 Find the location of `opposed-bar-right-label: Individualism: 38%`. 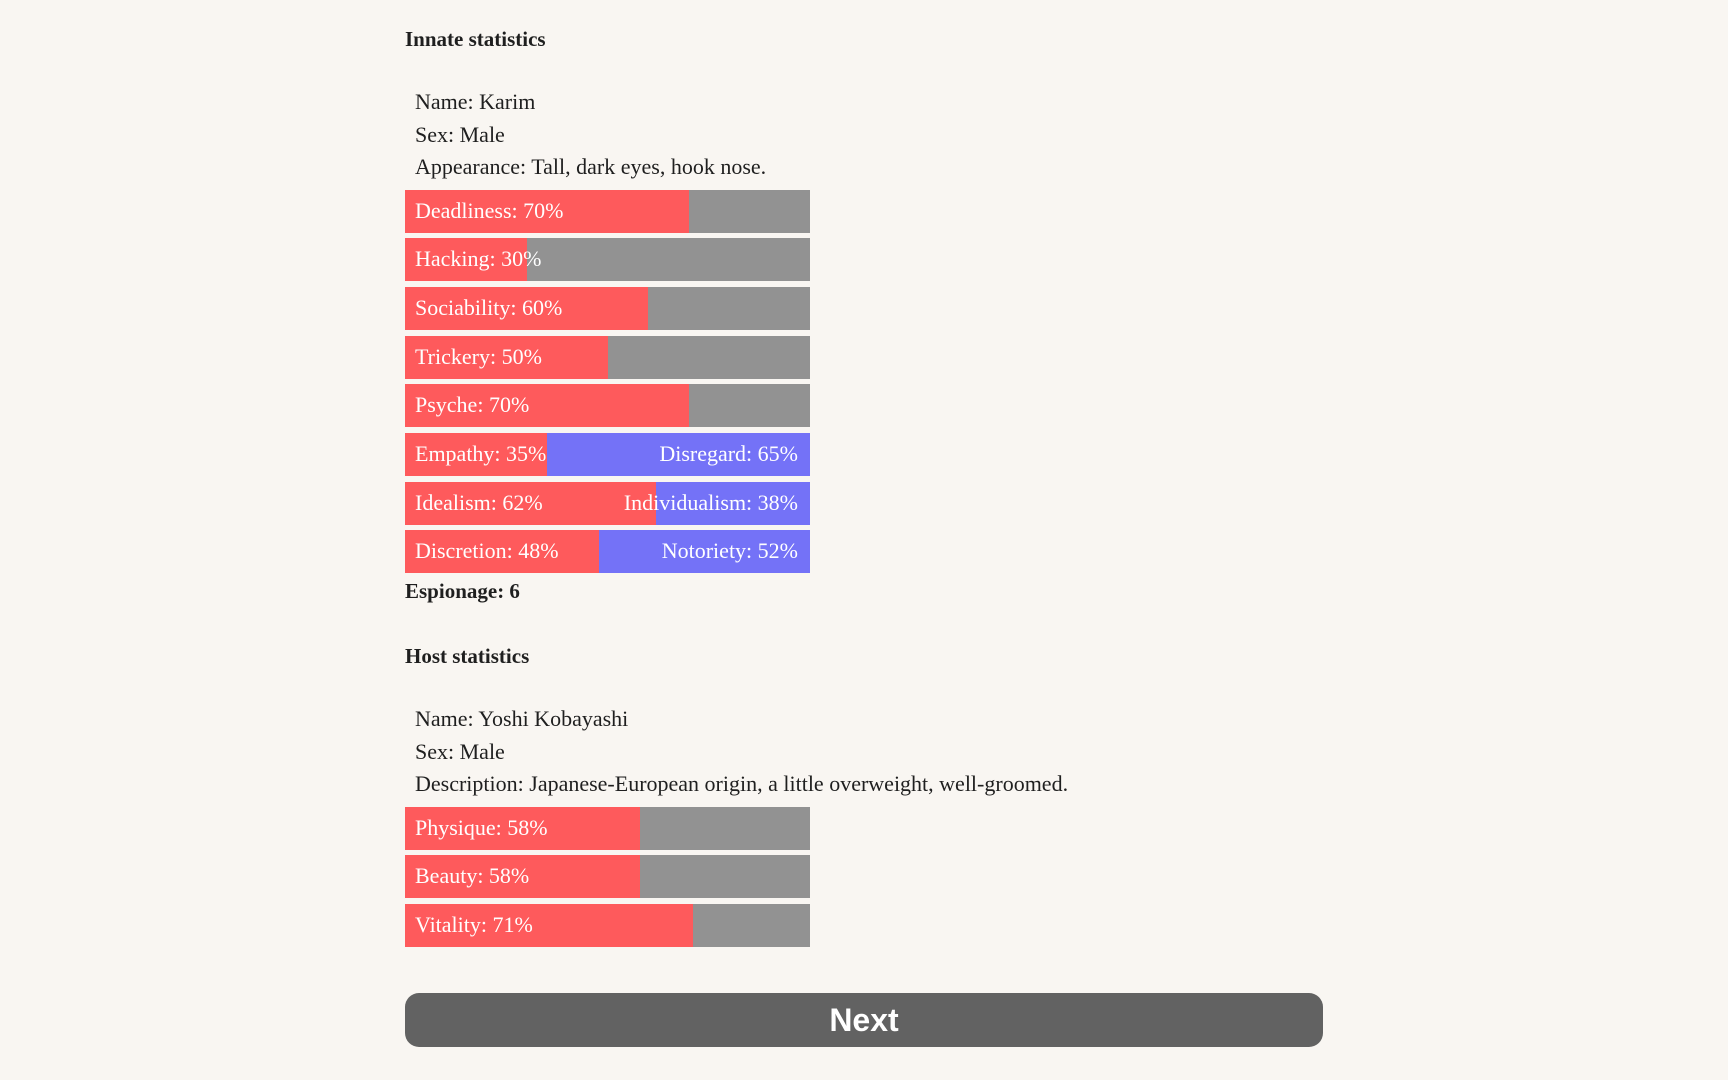

opposed-bar-right-label: Individualism: 38% is located at coordinates (710, 502).